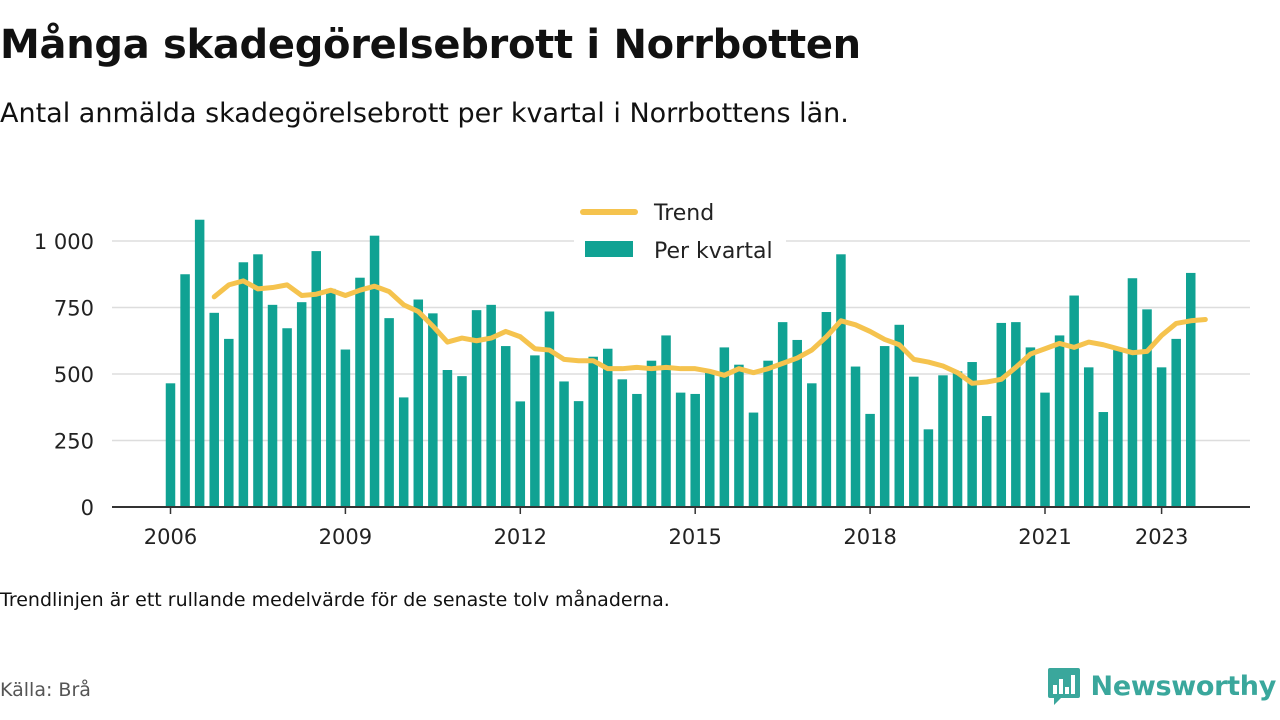  Describe the element at coordinates (1161, 537) in the screenshot. I see `x-tick-label: 2023` at that location.